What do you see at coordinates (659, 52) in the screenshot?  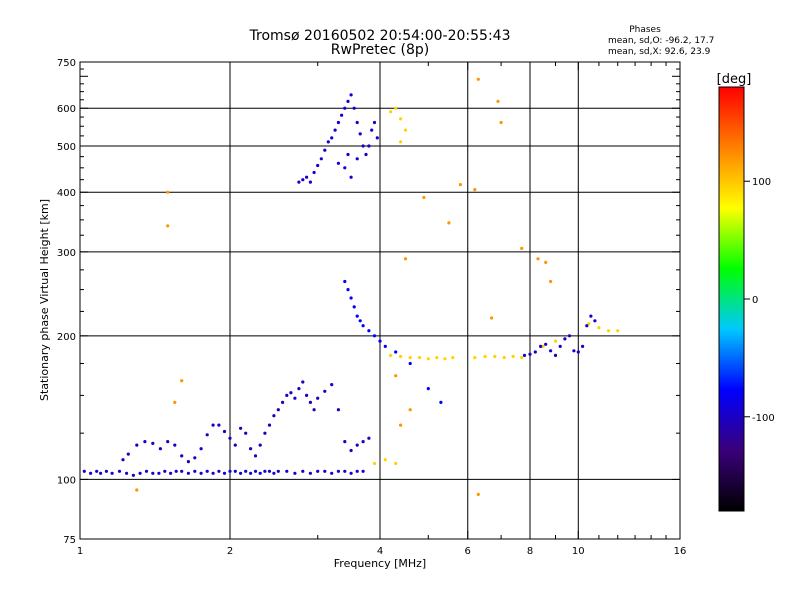 I see `stats-line-x: mean, sd,X: 92.6, 23.9` at bounding box center [659, 52].